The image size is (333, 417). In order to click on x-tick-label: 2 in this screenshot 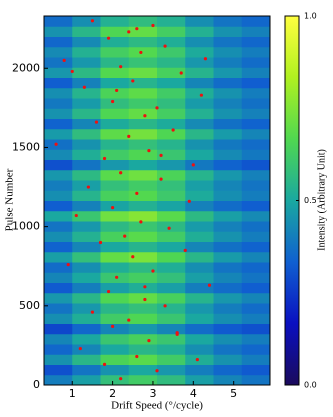, I will do `click(112, 393)`.